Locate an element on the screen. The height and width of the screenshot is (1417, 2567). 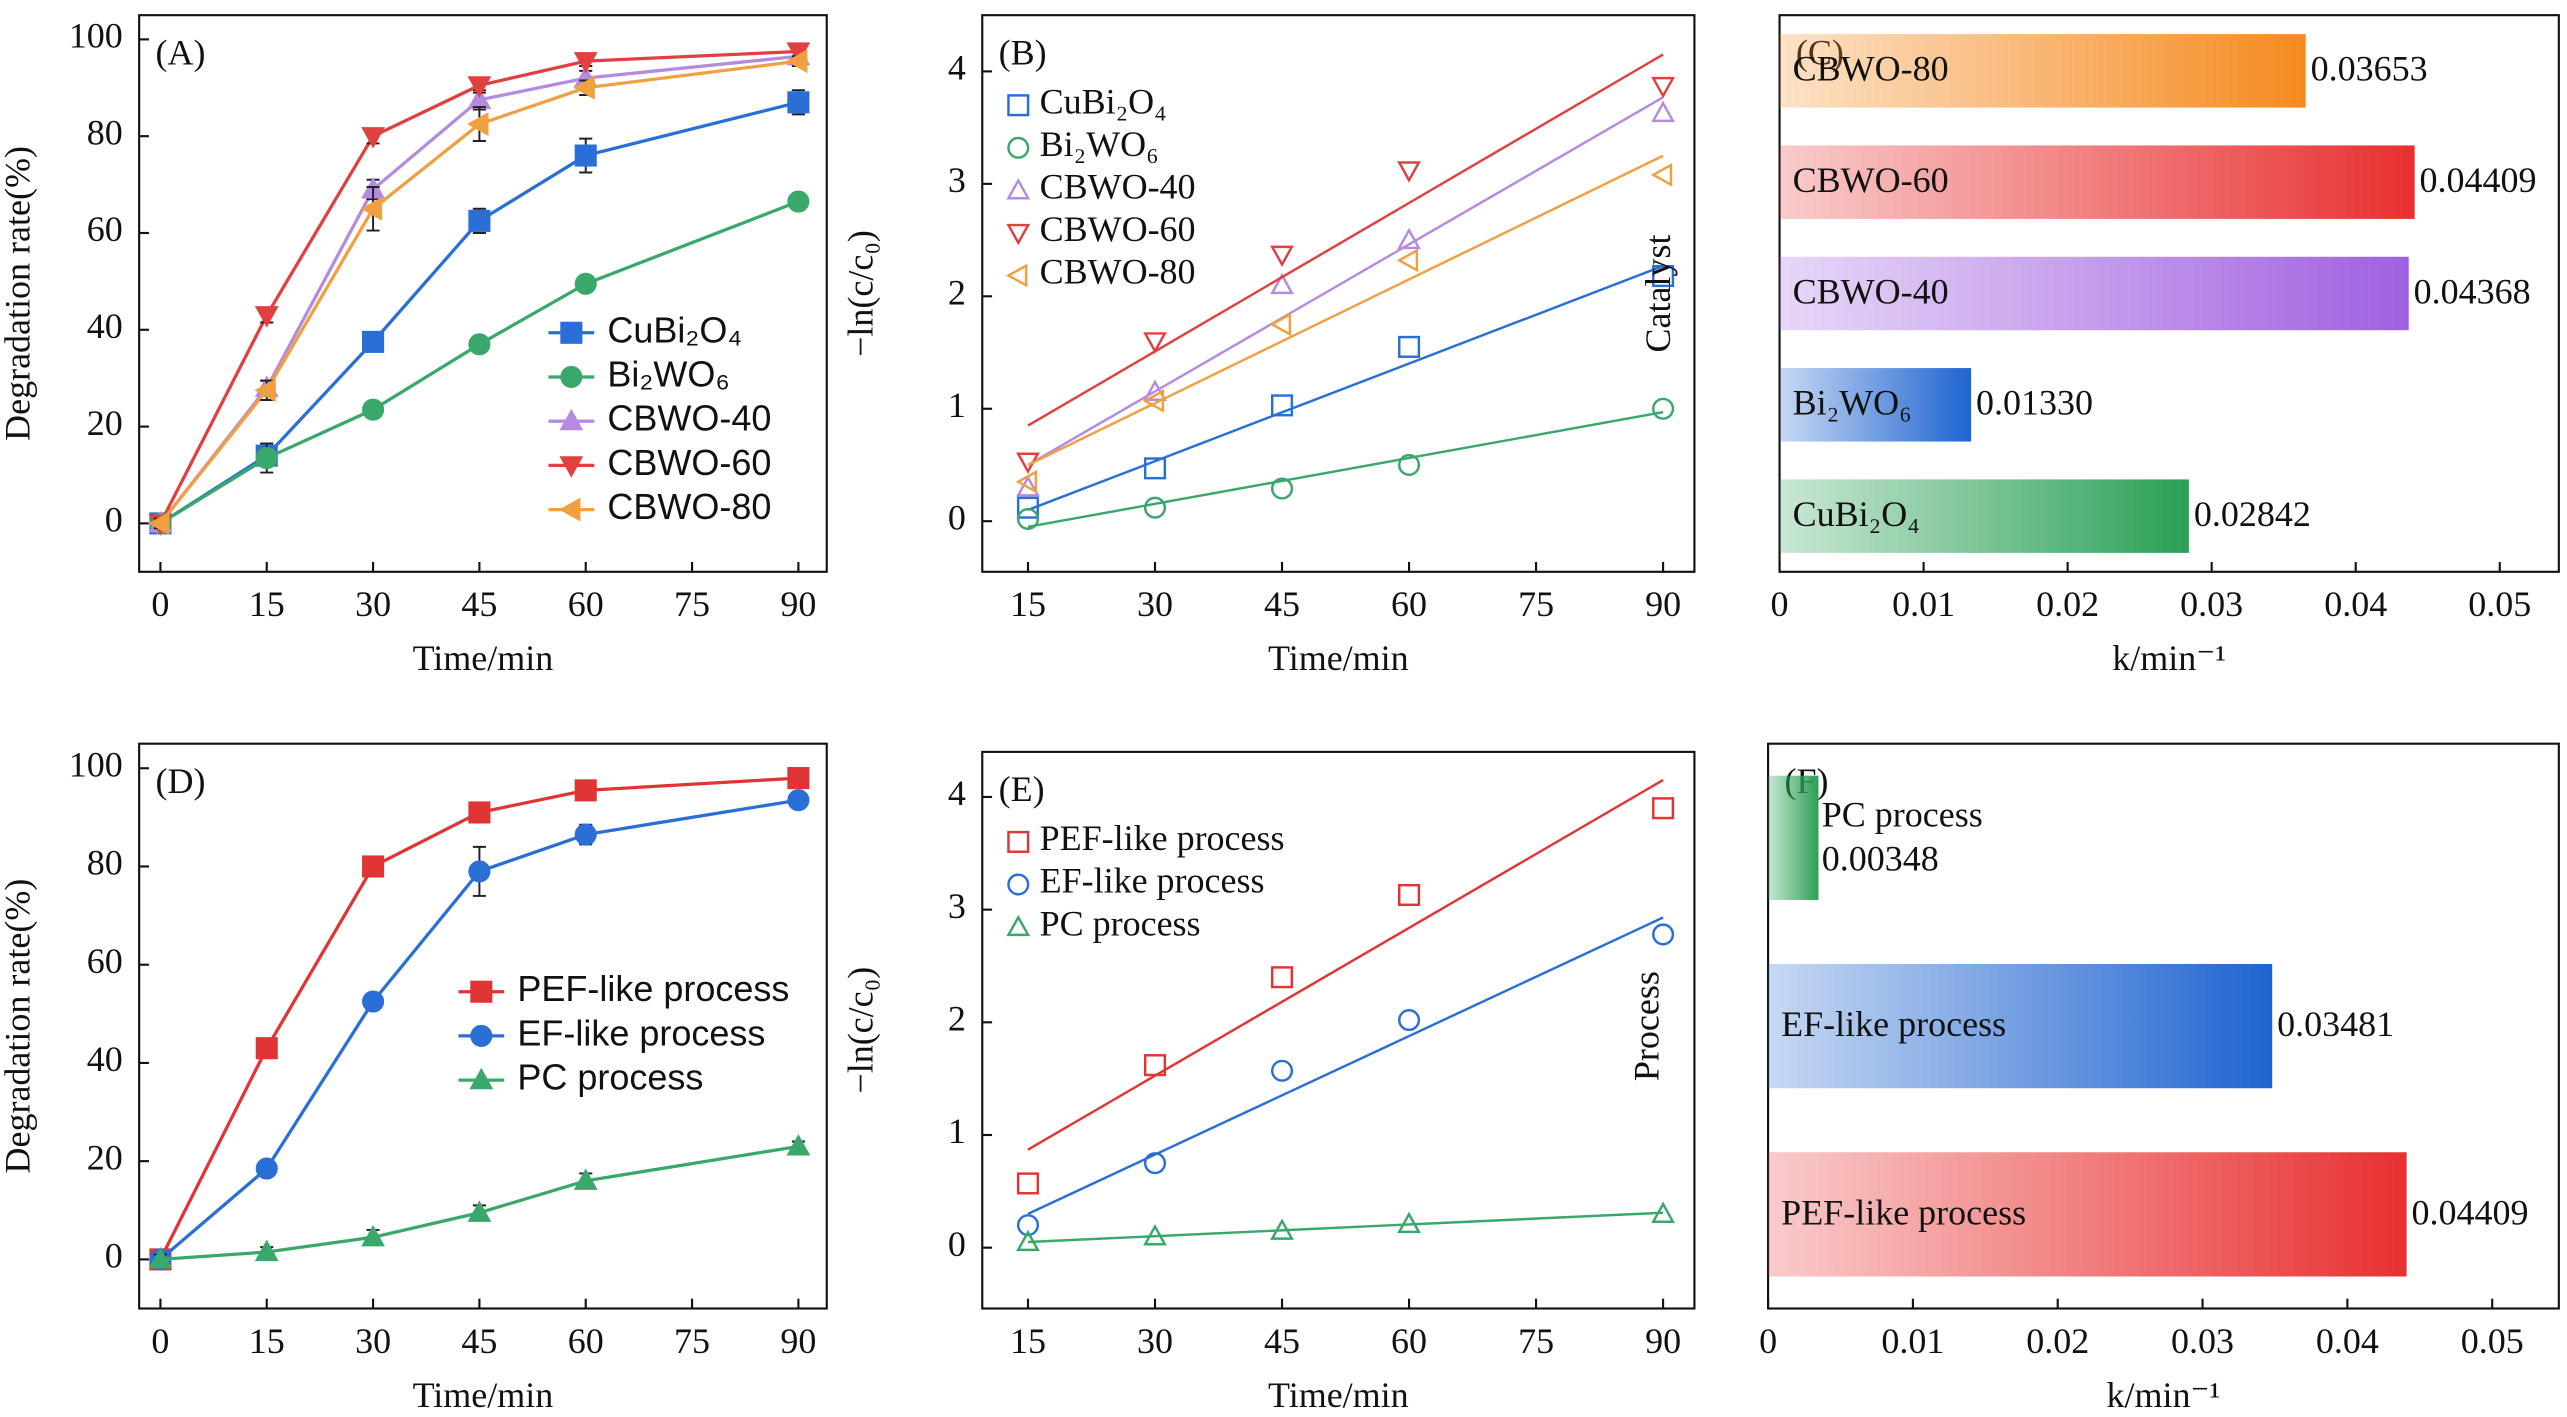
x-tick-label: 75 is located at coordinates (692, 604).